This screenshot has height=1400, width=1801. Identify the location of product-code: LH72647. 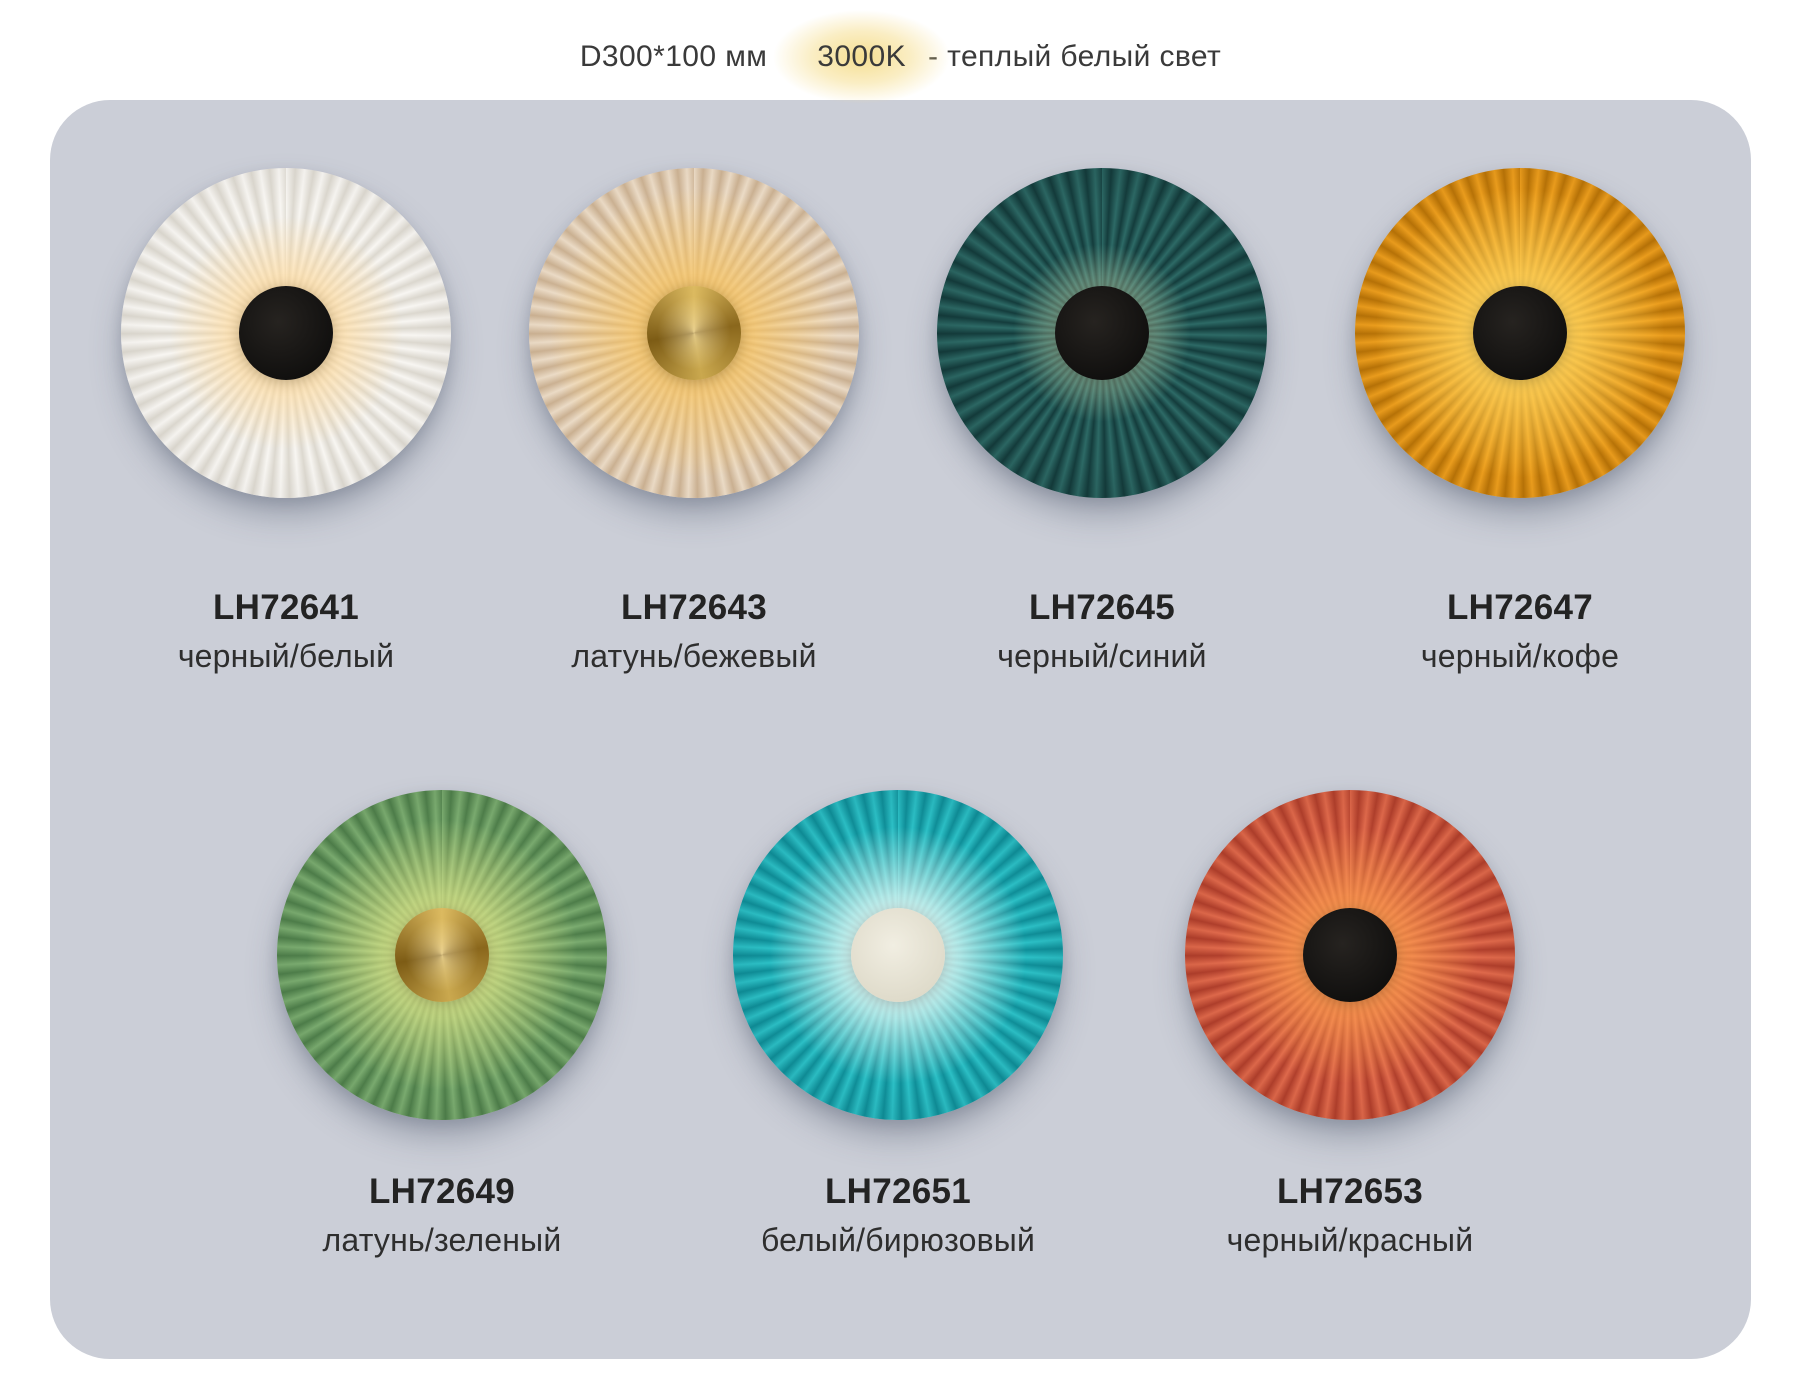
(1520, 607).